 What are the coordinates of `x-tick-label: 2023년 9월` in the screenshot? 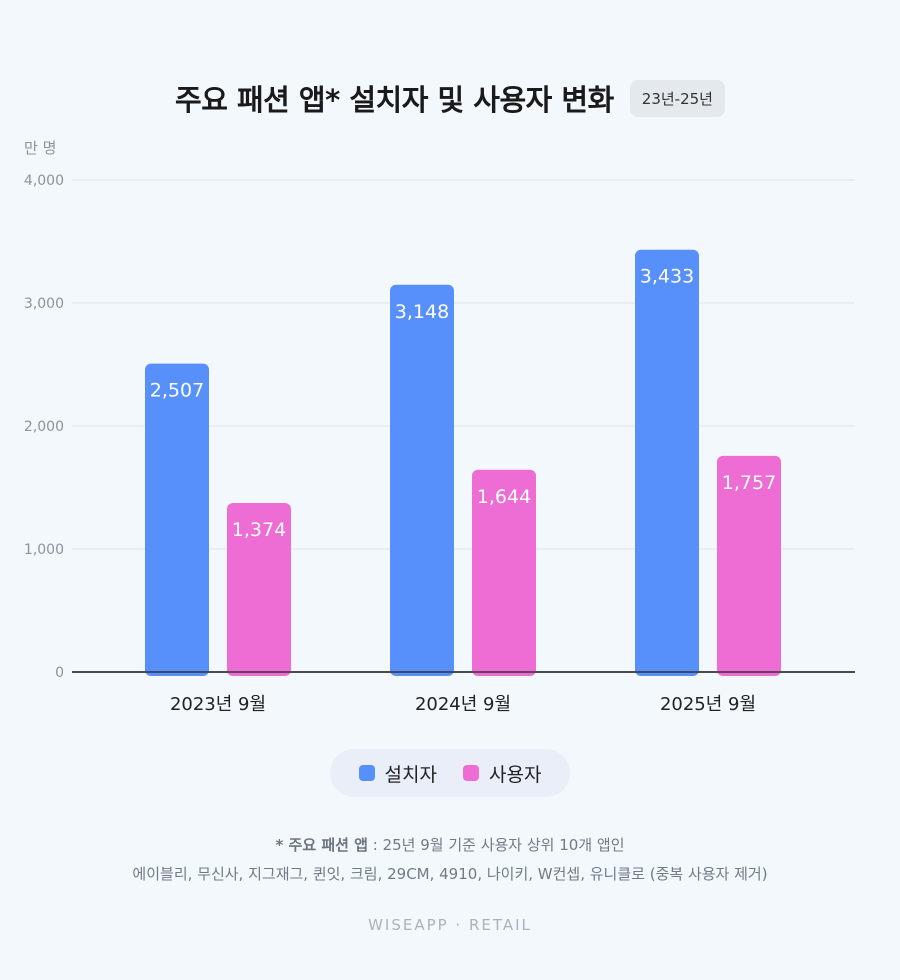 It's located at (218, 704).